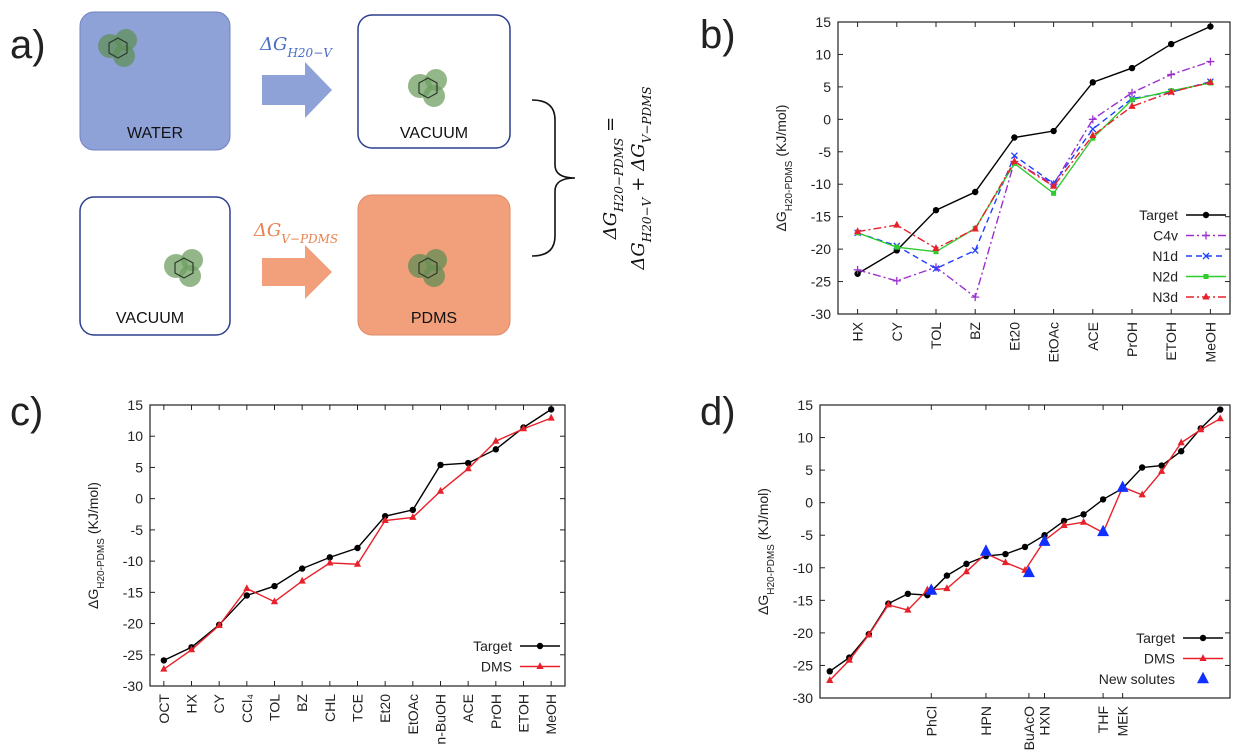 This screenshot has width=1240, height=753. I want to click on x-tick-label: TOL, so click(936, 335).